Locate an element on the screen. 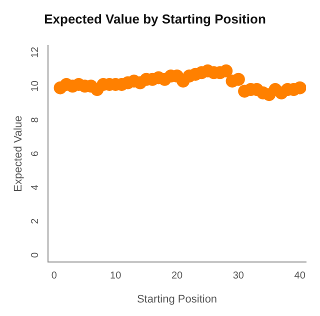 The image size is (320, 316). y-tick-label: 4 is located at coordinates (35, 187).